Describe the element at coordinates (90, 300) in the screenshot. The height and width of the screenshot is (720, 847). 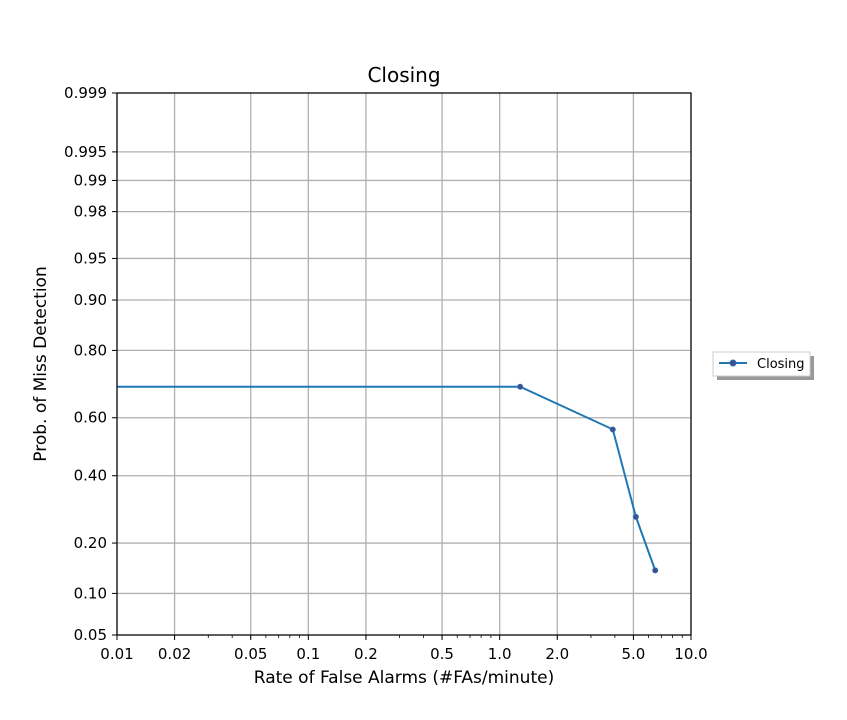
I see `y-tick-label: 0.90` at that location.